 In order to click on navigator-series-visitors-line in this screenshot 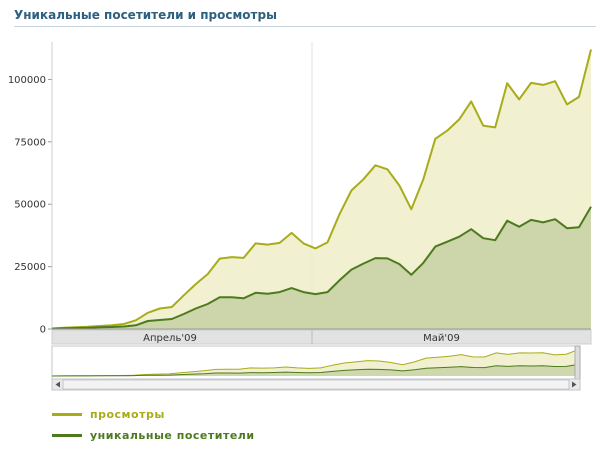, I will do `click(315, 370)`.